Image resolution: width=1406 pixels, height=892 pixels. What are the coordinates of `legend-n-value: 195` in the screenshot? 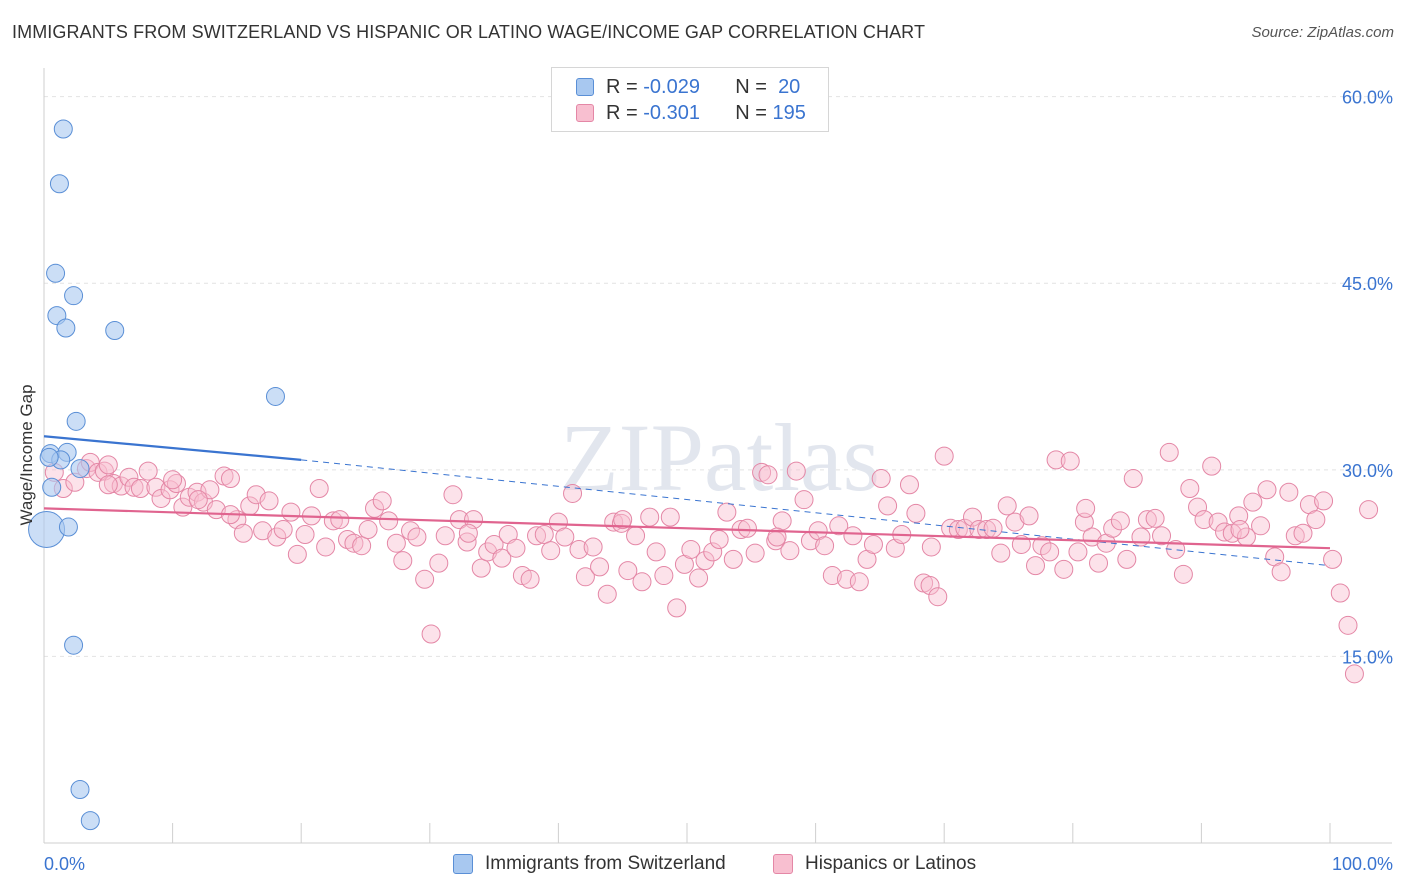 It's located at (789, 112).